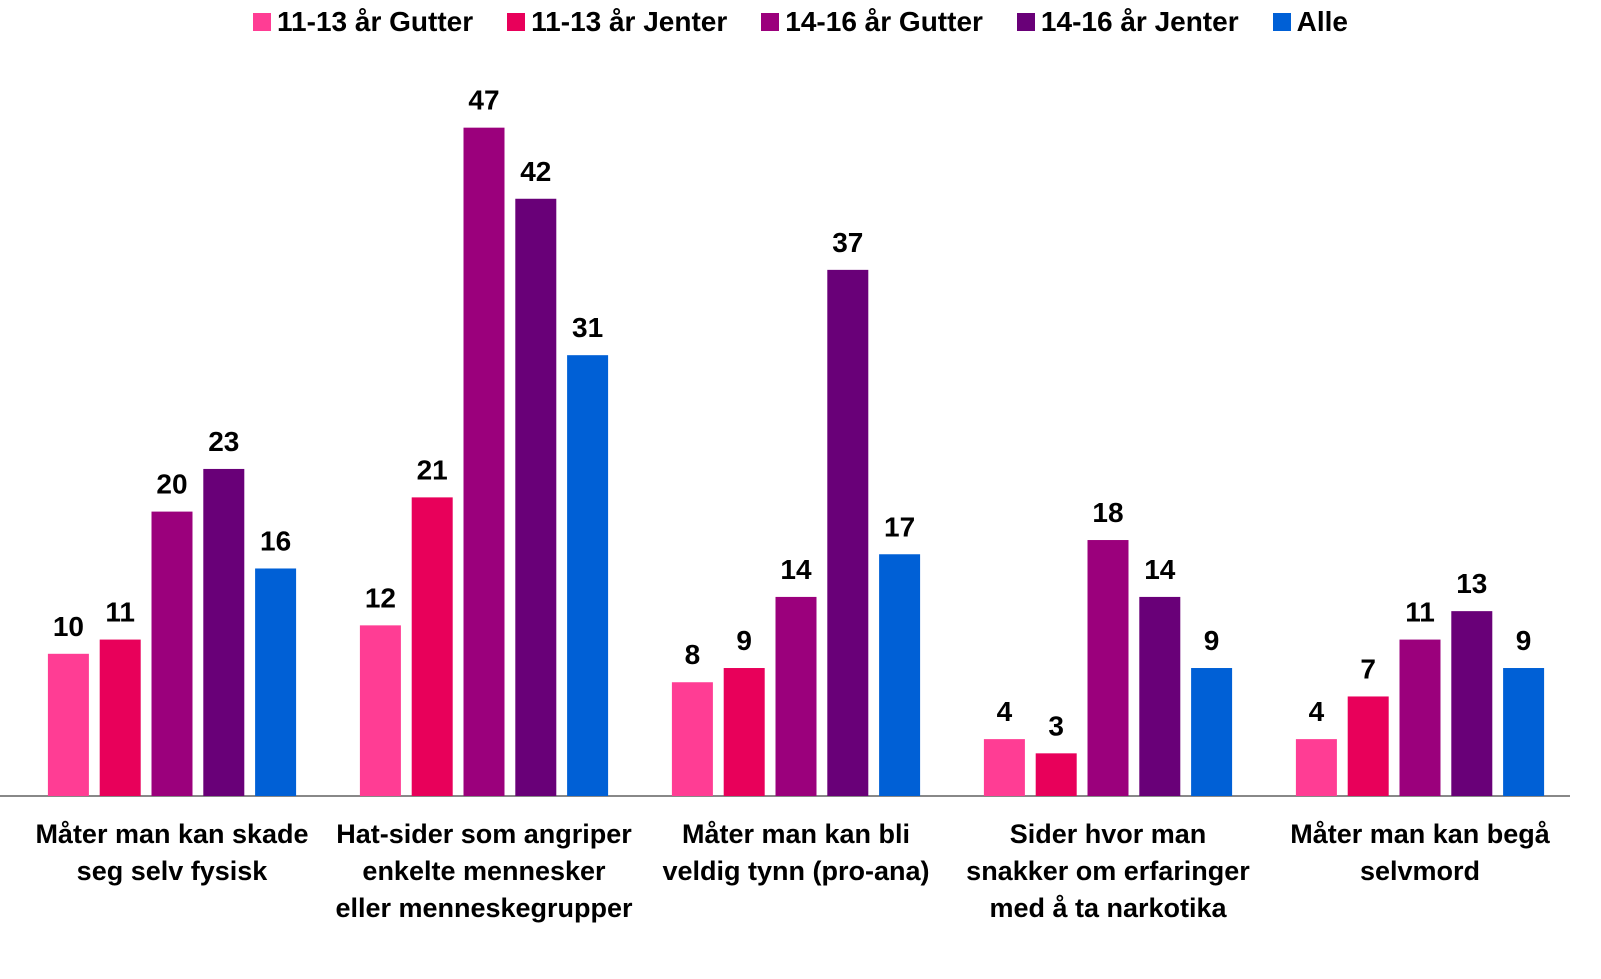 This screenshot has height=979, width=1601. I want to click on legend-label: 14-16 år Jenter, so click(1139, 21).